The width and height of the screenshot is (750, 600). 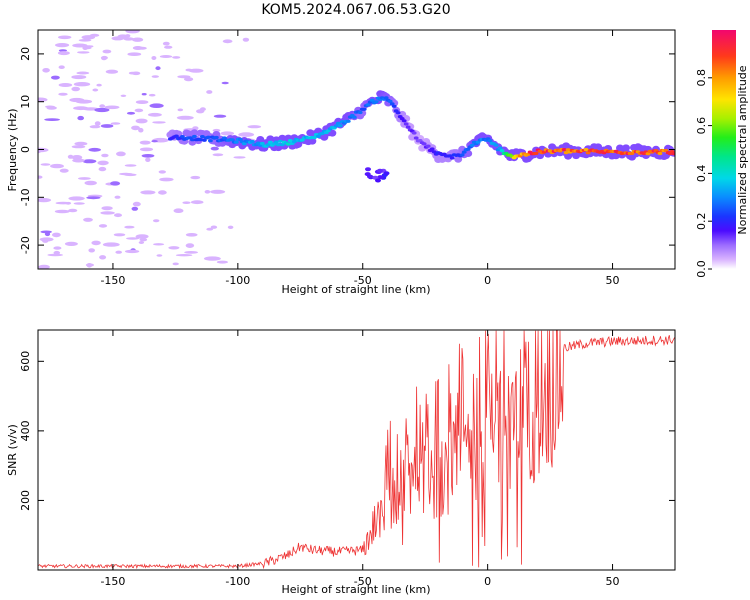 I want to click on y-tick-label: 200, so click(x=25, y=500).